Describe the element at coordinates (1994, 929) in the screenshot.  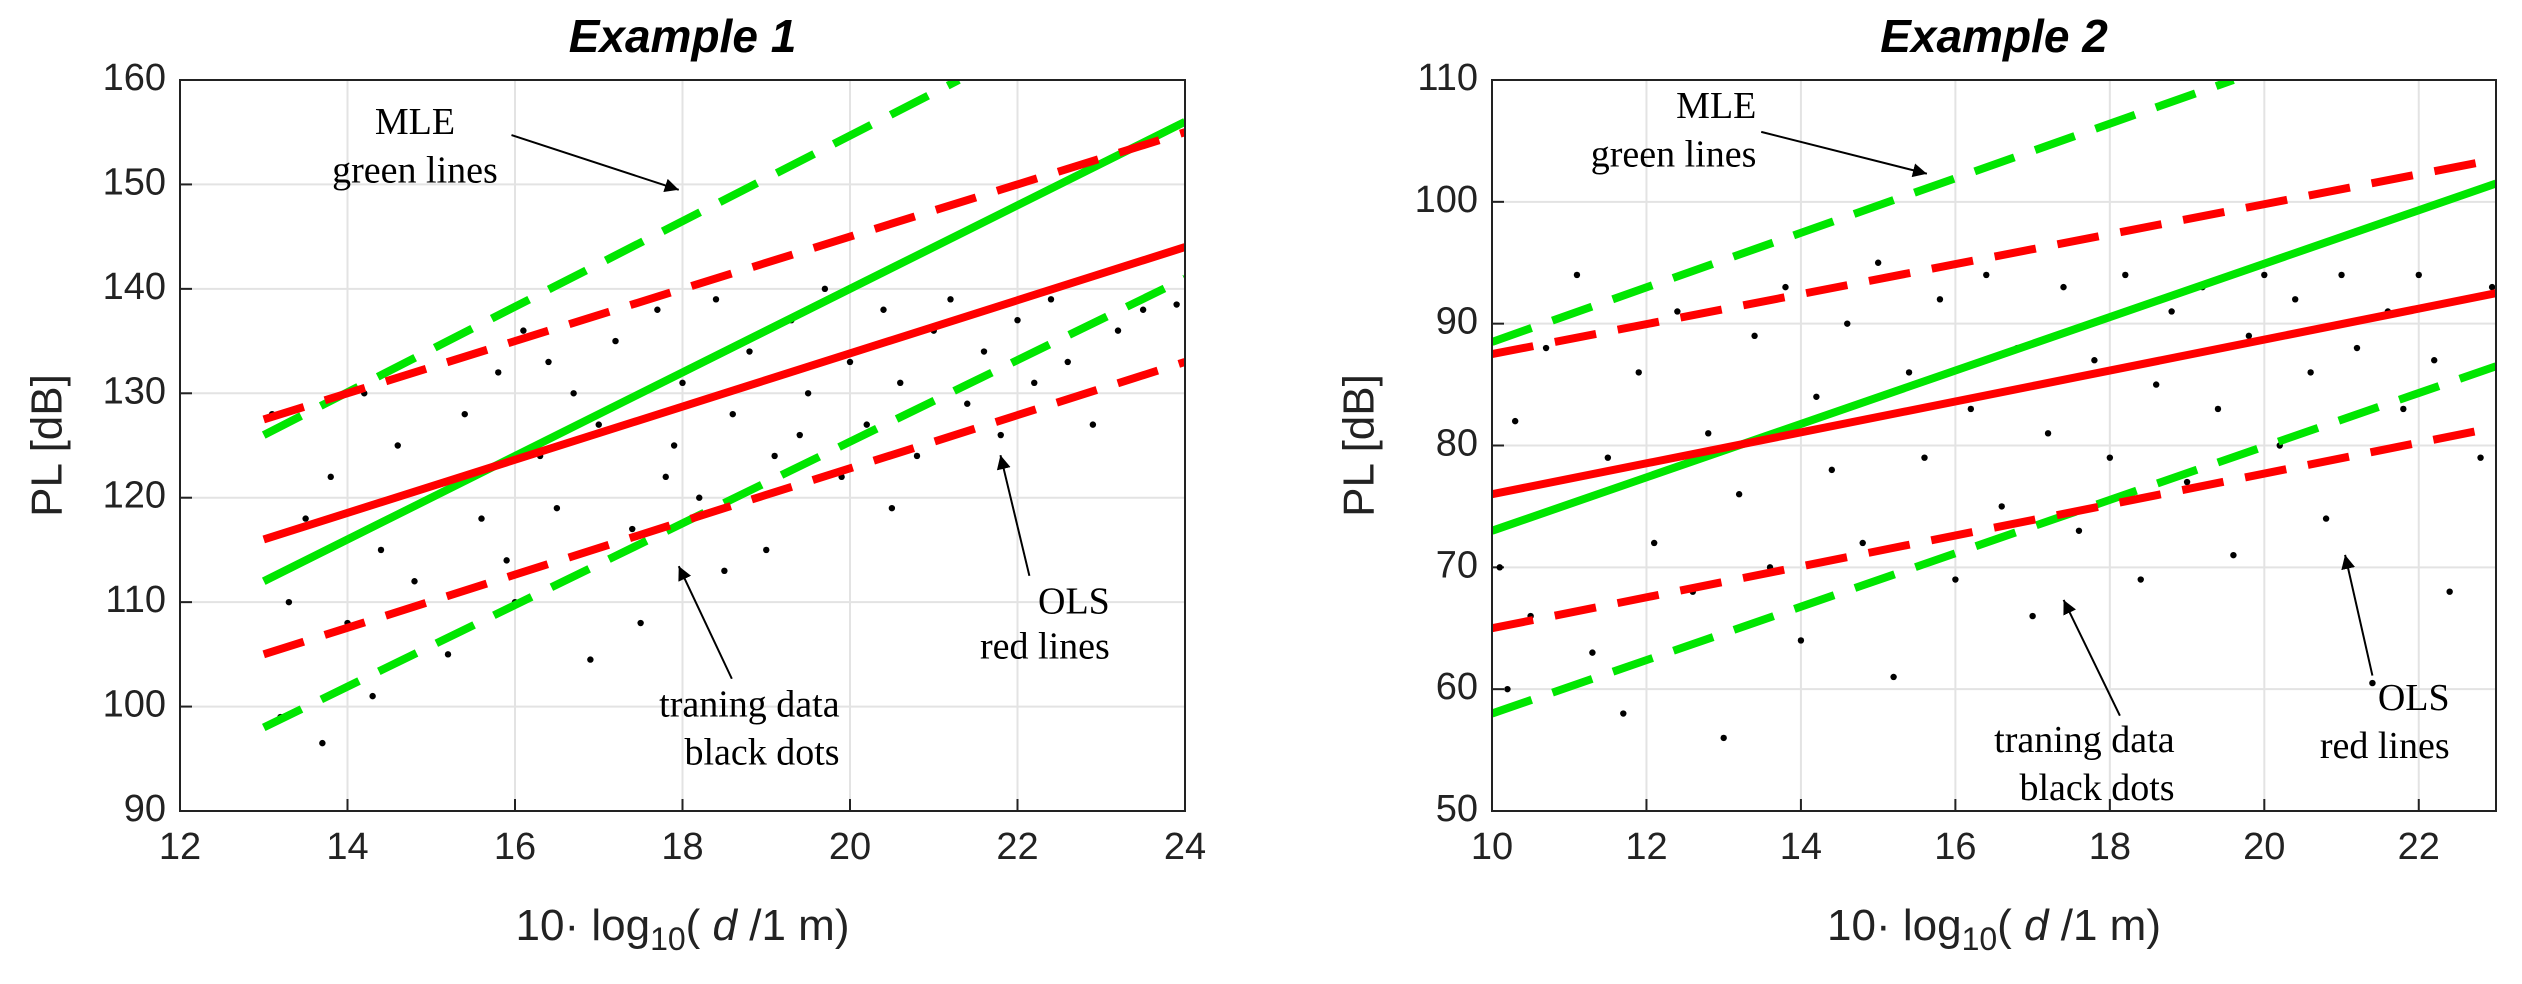
I see `x-axis-label: 10· log10( d /1 m)` at that location.